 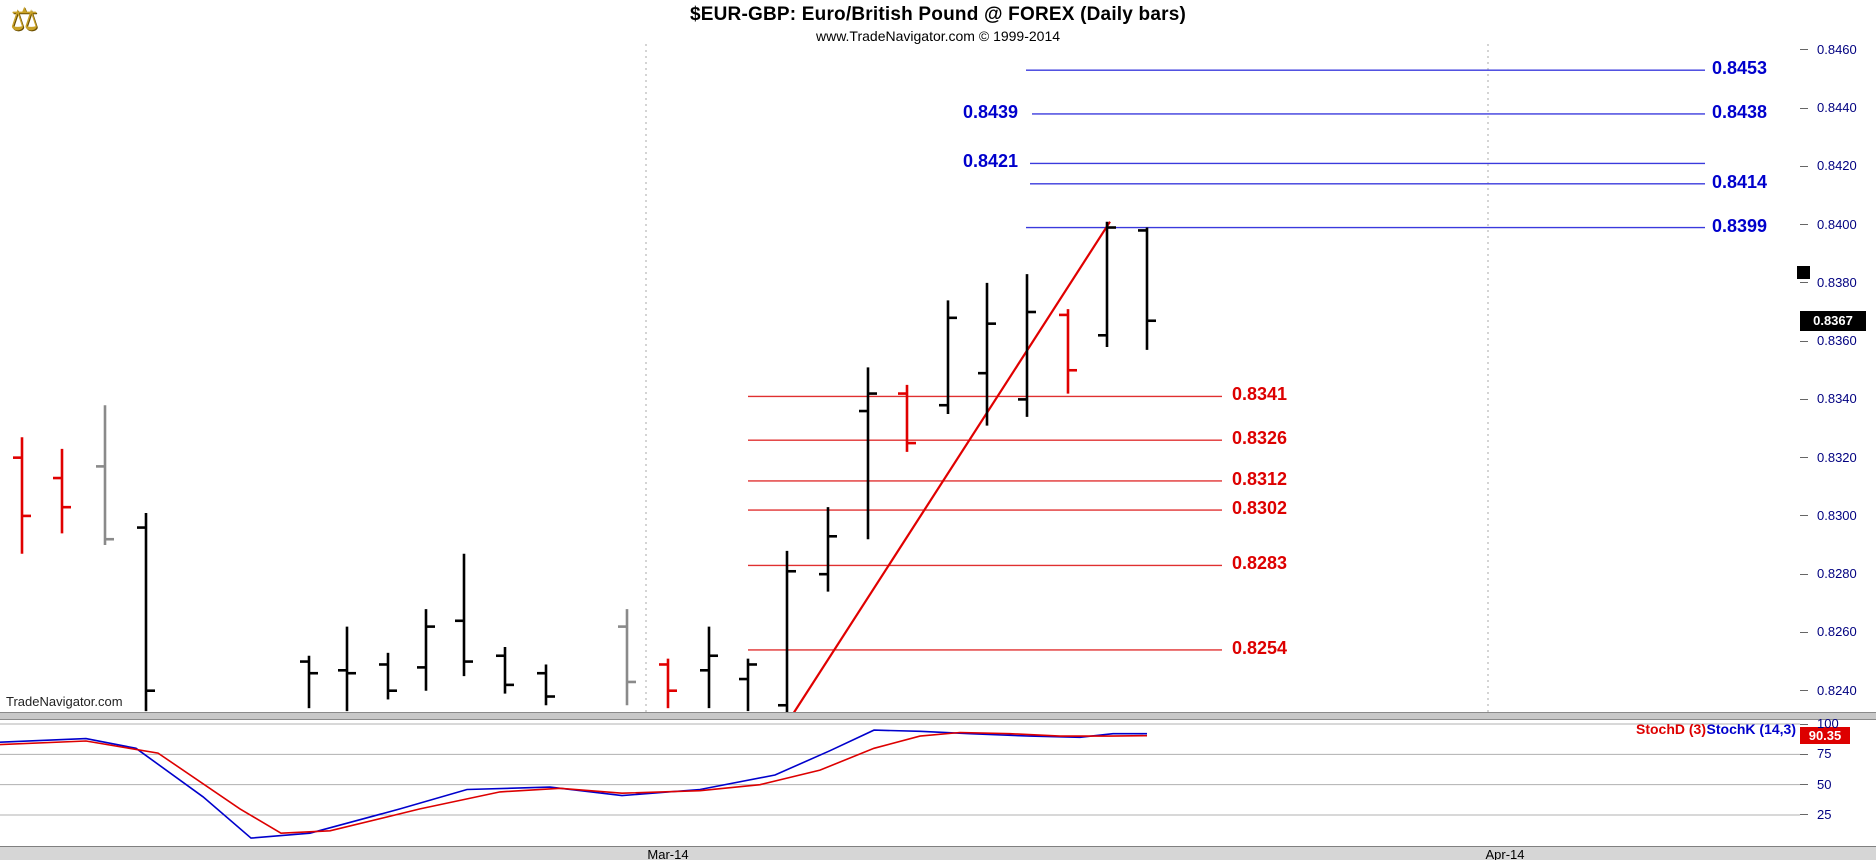 What do you see at coordinates (1837, 632) in the screenshot?
I see `price-axis-label: 0.8260` at bounding box center [1837, 632].